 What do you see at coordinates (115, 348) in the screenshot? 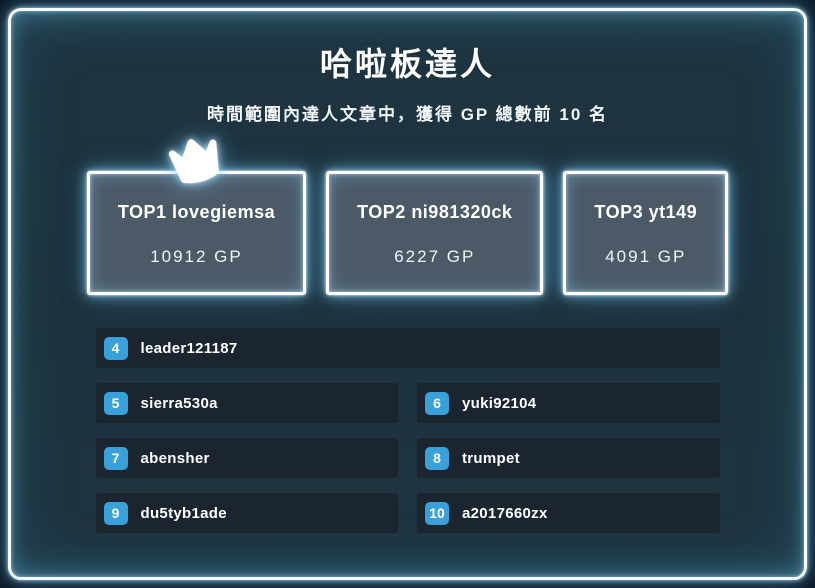
I see `rank-badge: 4` at bounding box center [115, 348].